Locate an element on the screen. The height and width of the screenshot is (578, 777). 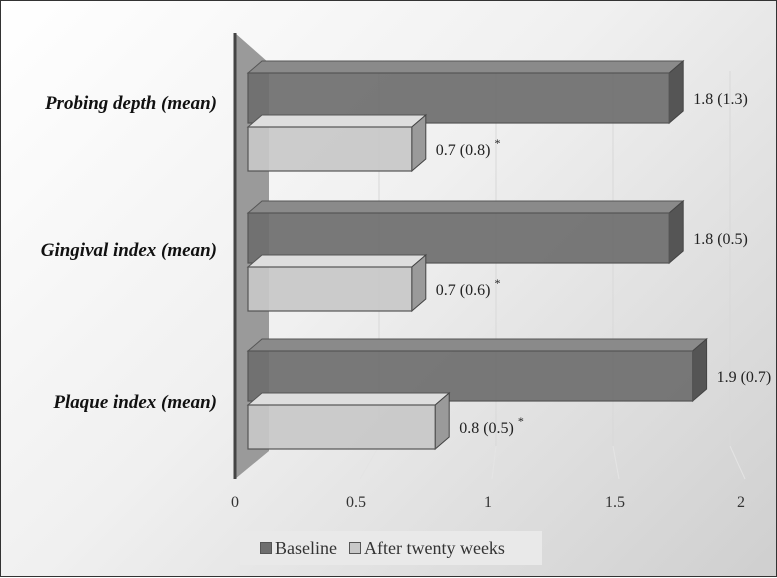
legend-label-after: After twenty weeks is located at coordinates (434, 547).